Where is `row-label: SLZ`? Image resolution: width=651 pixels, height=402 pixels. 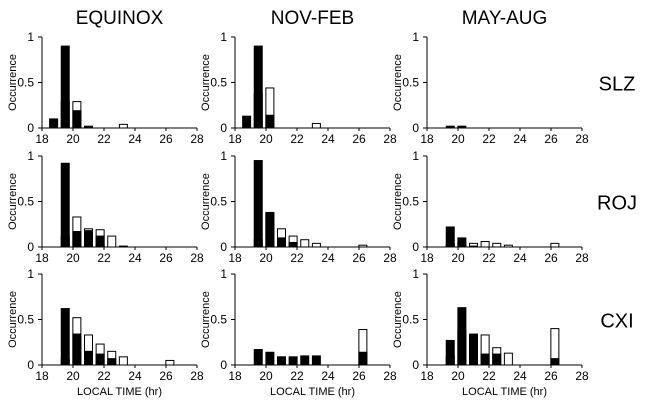 row-label: SLZ is located at coordinates (617, 85).